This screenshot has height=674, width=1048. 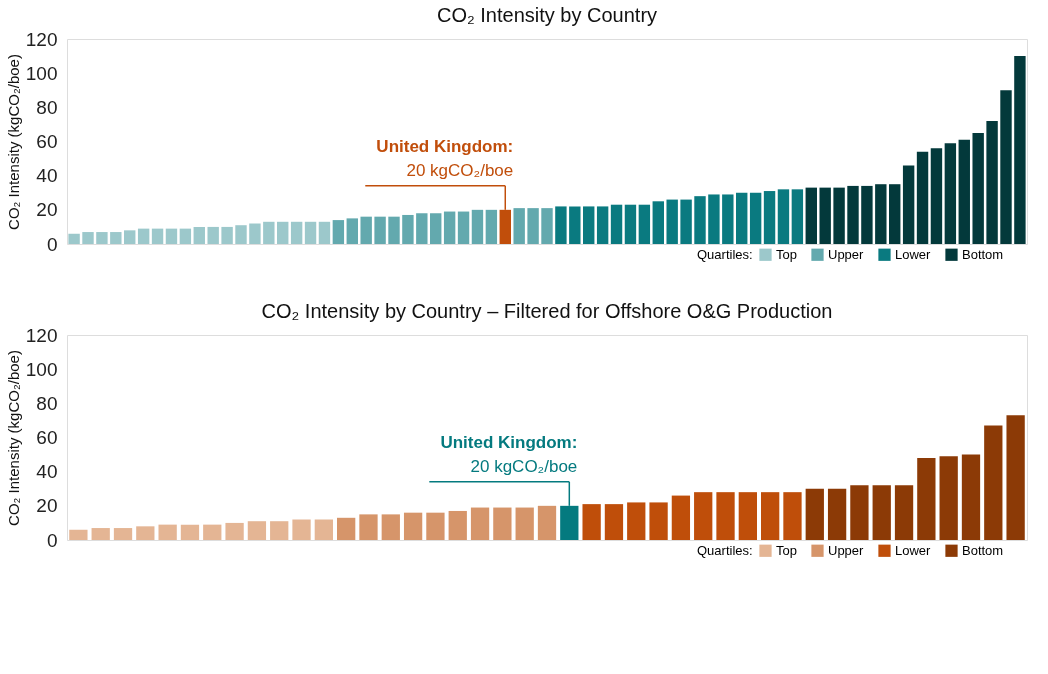 I want to click on chart-title: CO₂ Intensity by Country, so click(x=547, y=15).